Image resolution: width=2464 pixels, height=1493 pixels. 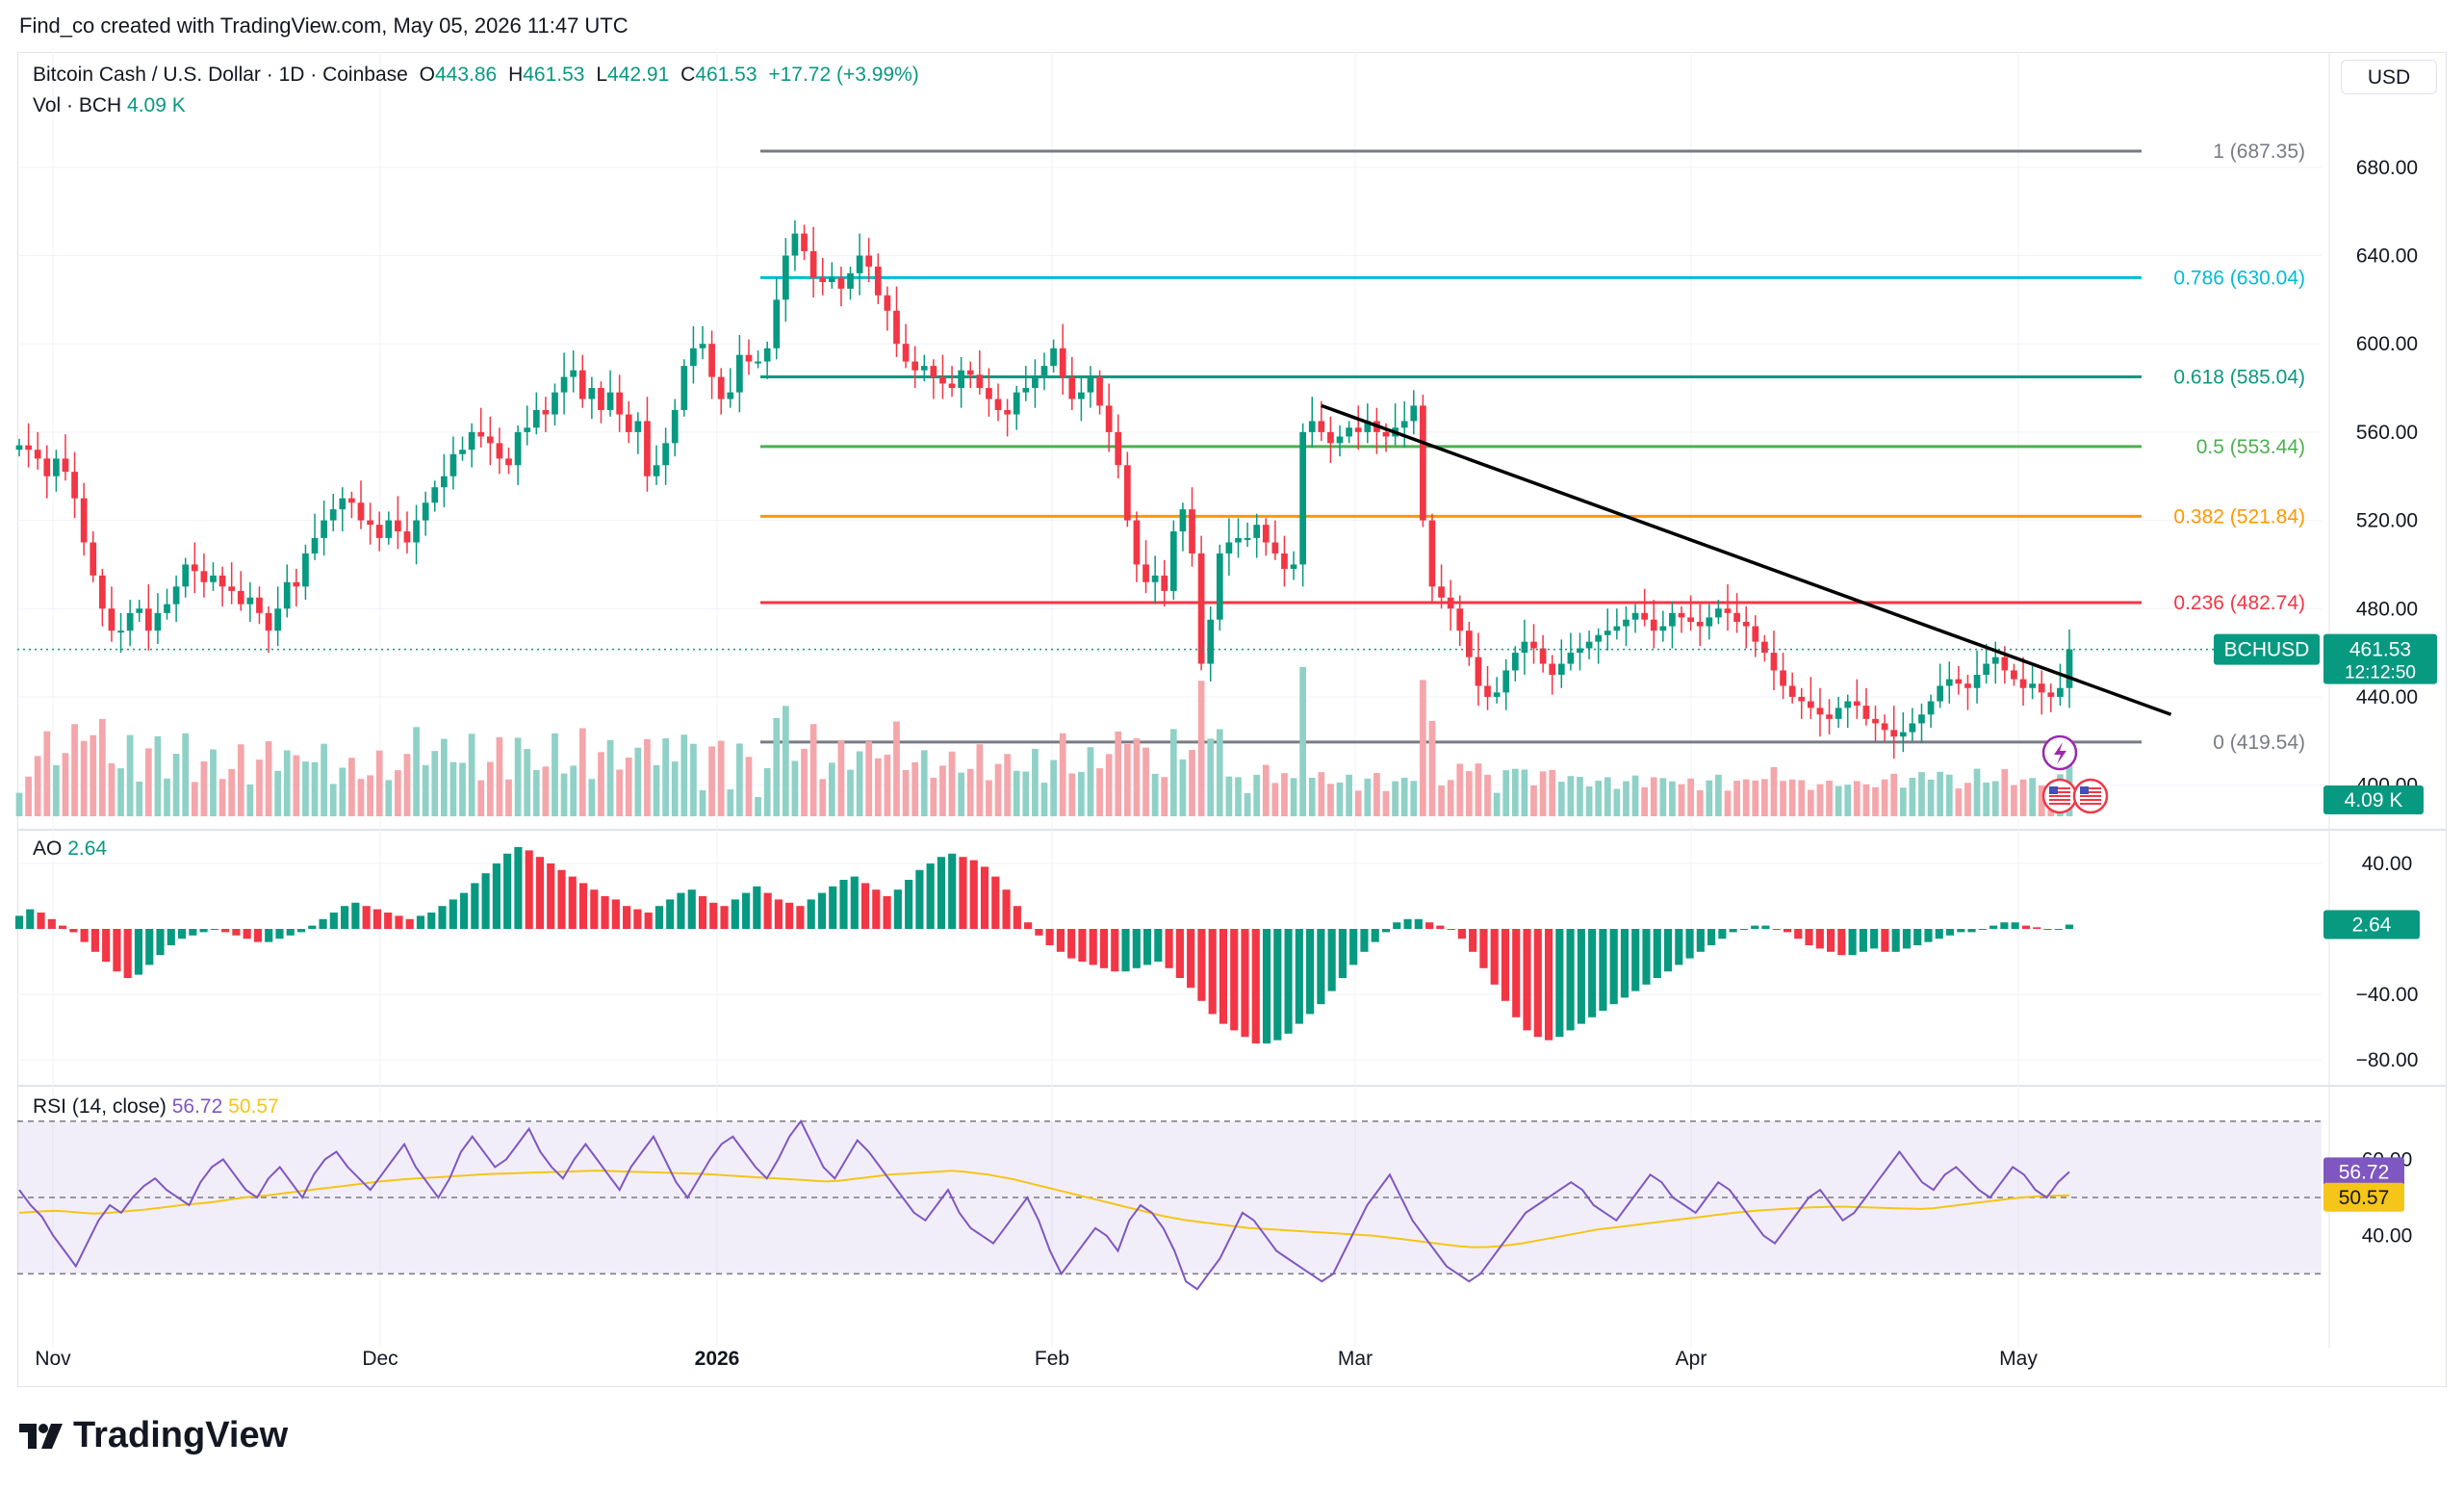 What do you see at coordinates (87, 848) in the screenshot?
I see `ao-value: 2.64` at bounding box center [87, 848].